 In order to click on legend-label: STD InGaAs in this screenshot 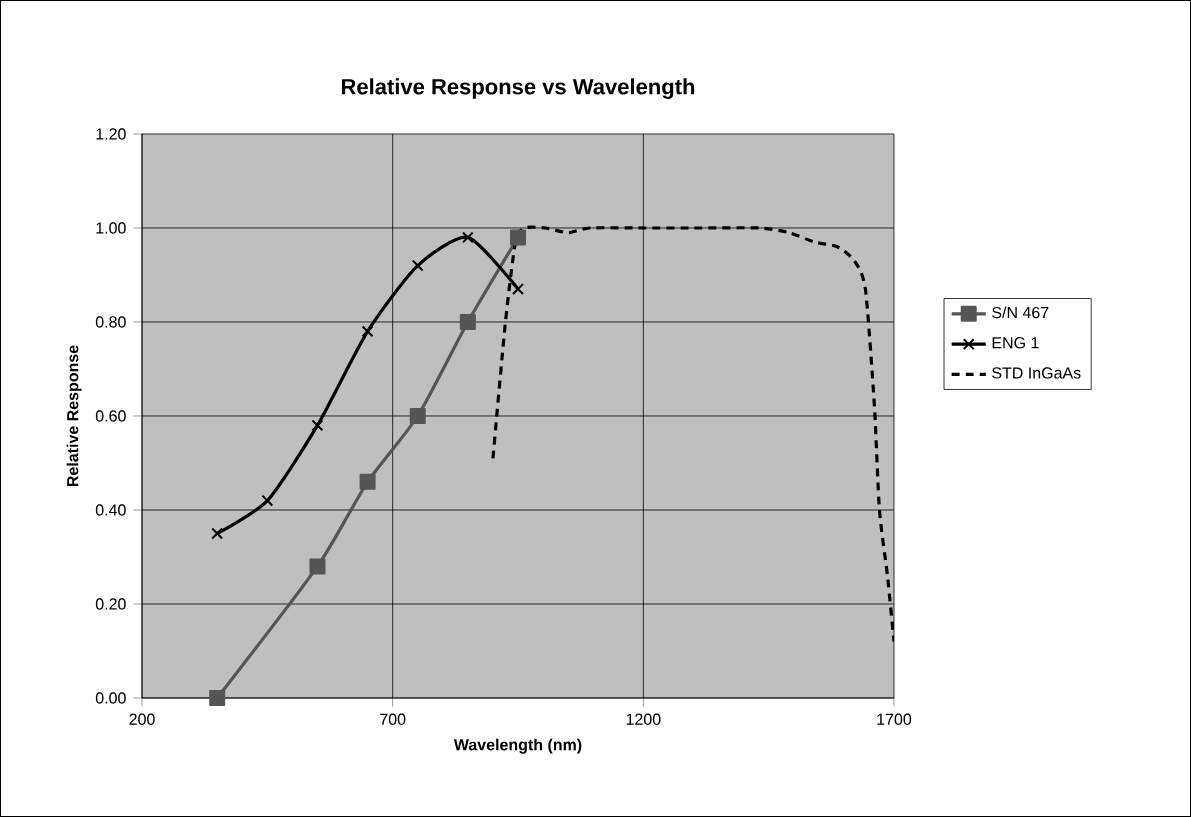, I will do `click(1036, 373)`.